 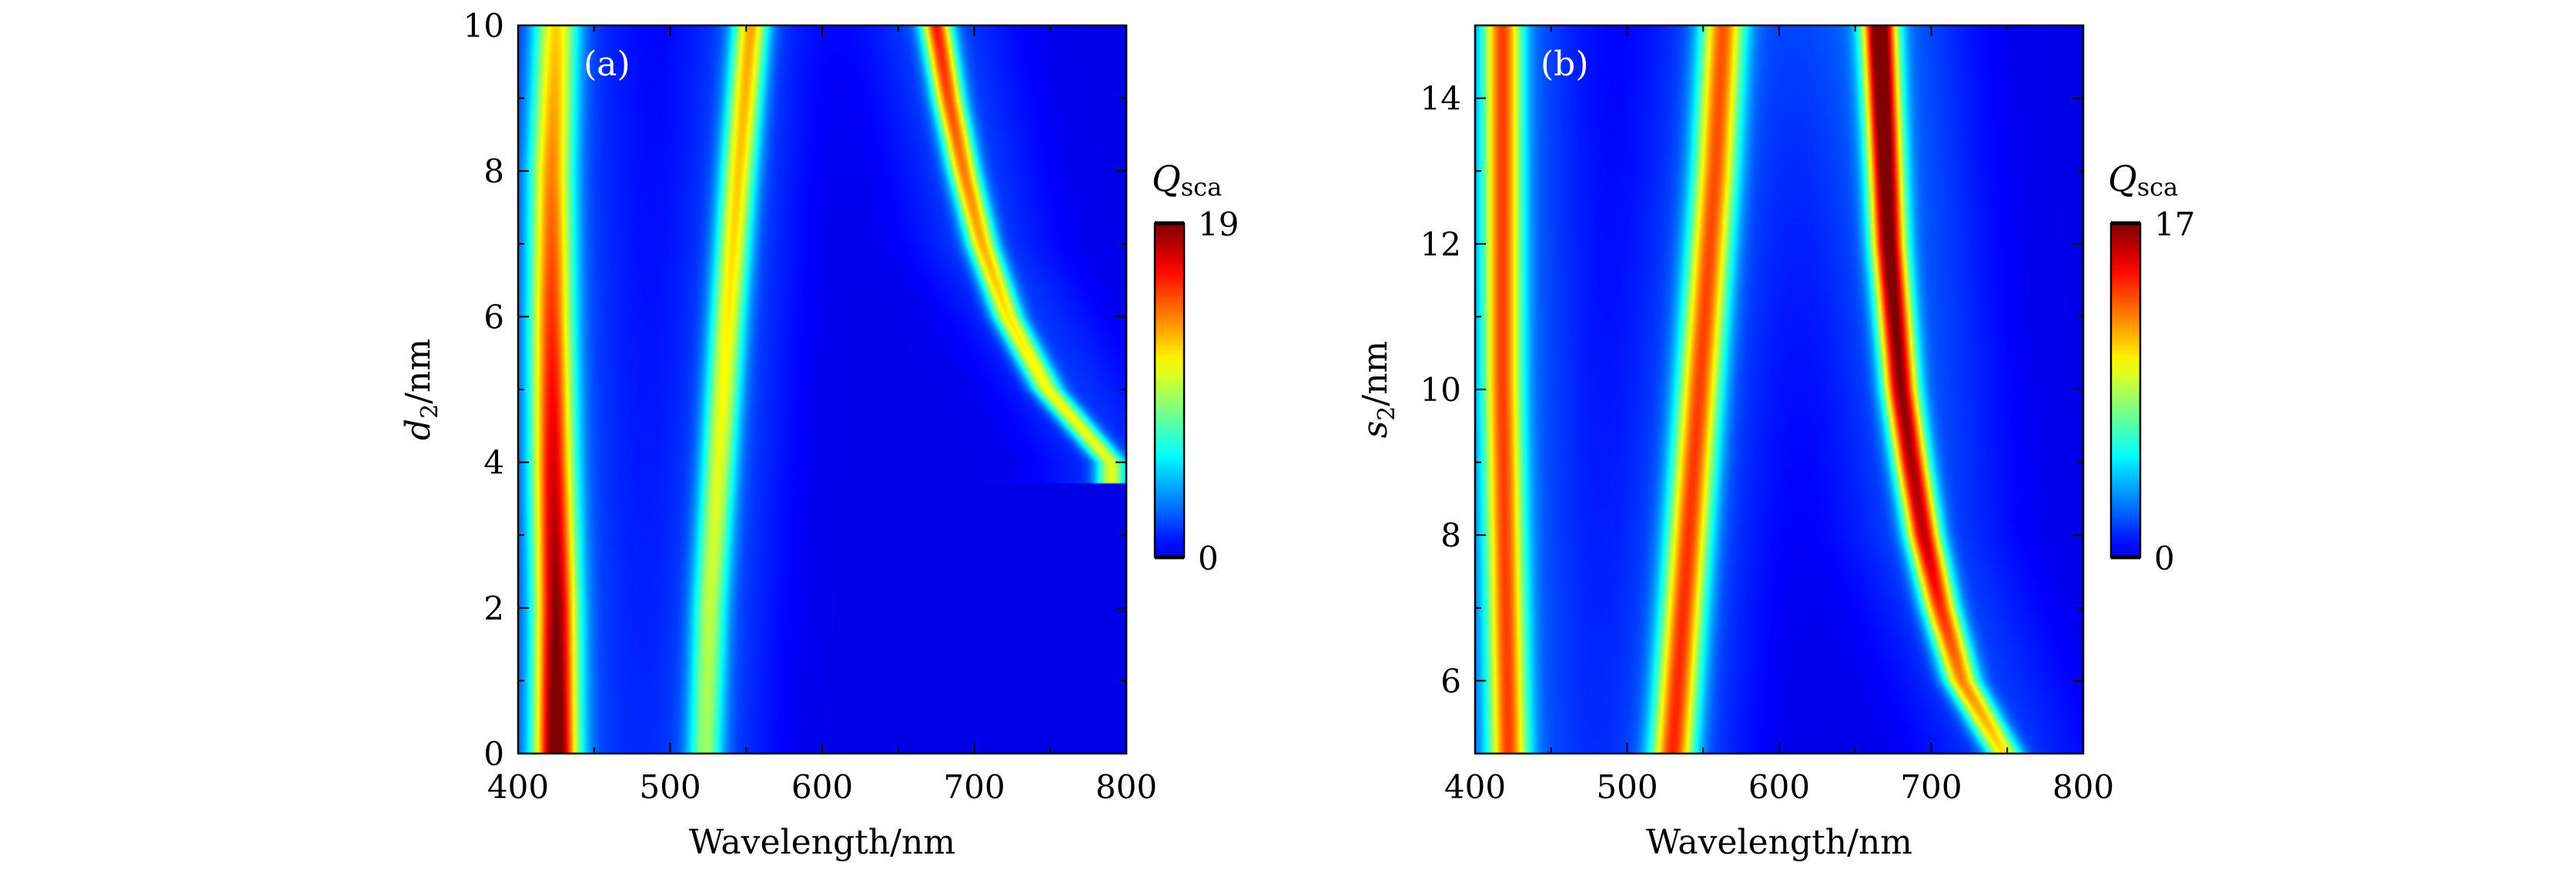 What do you see at coordinates (607, 64) in the screenshot?
I see `panel-label: (a)` at bounding box center [607, 64].